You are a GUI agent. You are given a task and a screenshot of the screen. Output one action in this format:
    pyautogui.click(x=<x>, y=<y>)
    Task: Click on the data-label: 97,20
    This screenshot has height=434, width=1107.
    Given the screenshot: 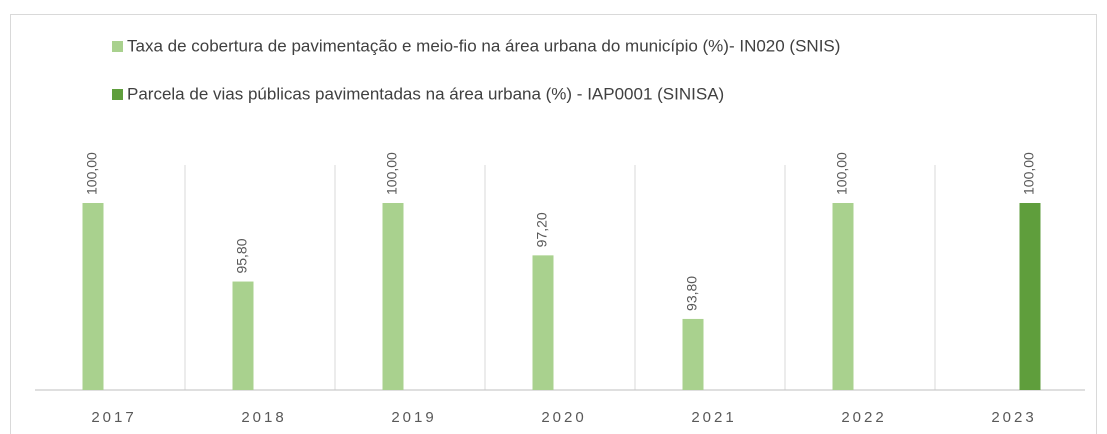 What is the action you would take?
    pyautogui.click(x=542, y=229)
    